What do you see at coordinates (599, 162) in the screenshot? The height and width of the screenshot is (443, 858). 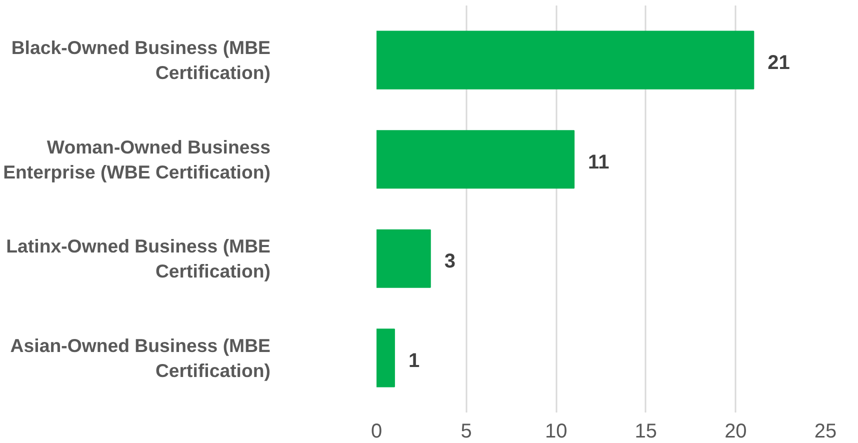 I see `data-label: 11` at bounding box center [599, 162].